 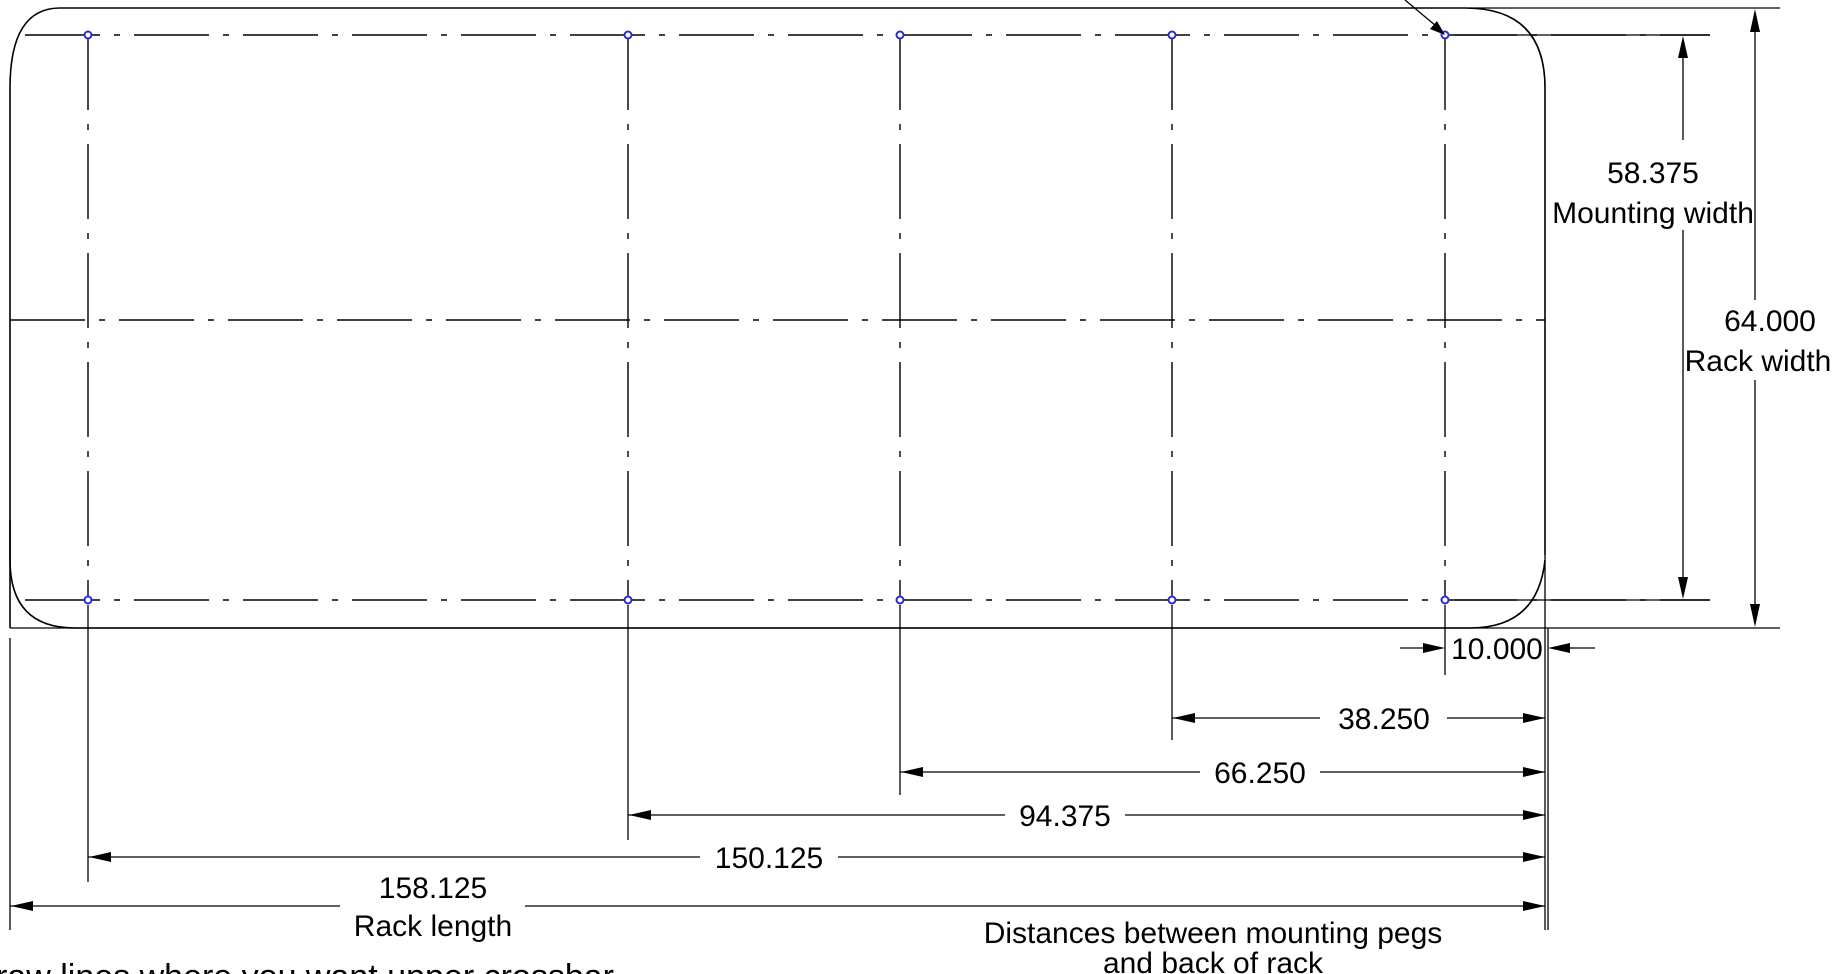 I want to click on rack-width-dimension: 64.000 Rack width, so click(x=1758, y=318).